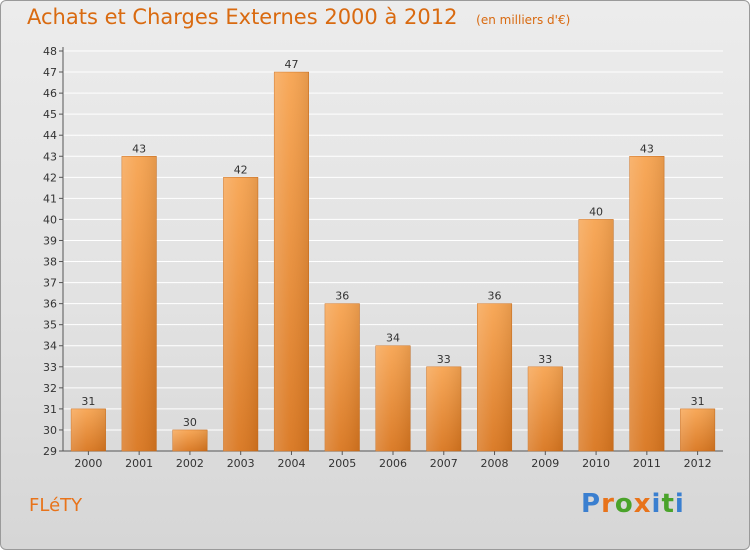 The height and width of the screenshot is (550, 750). I want to click on data-label-2001: 43, so click(139, 148).